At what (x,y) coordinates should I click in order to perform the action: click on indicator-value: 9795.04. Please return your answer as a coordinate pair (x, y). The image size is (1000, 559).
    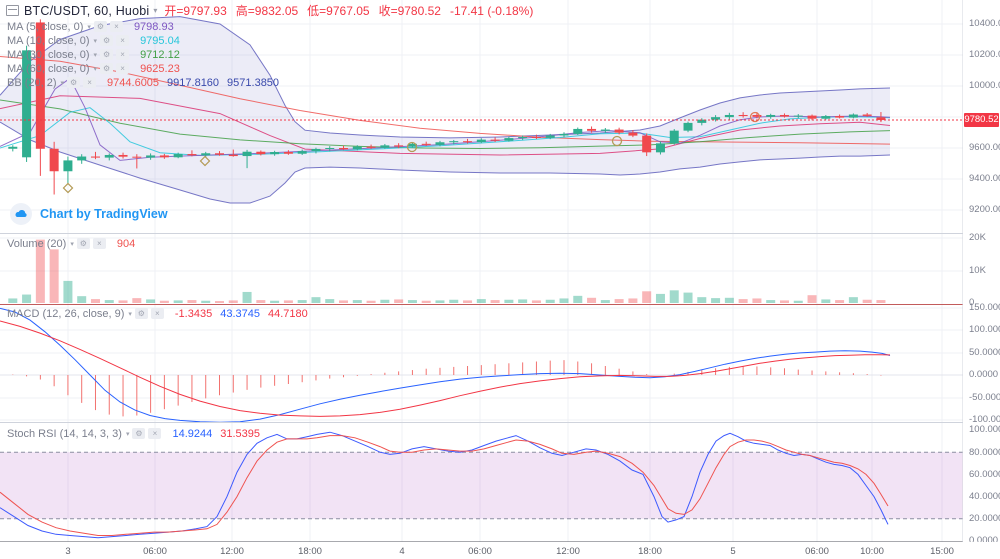
    Looking at the image, I should click on (160, 40).